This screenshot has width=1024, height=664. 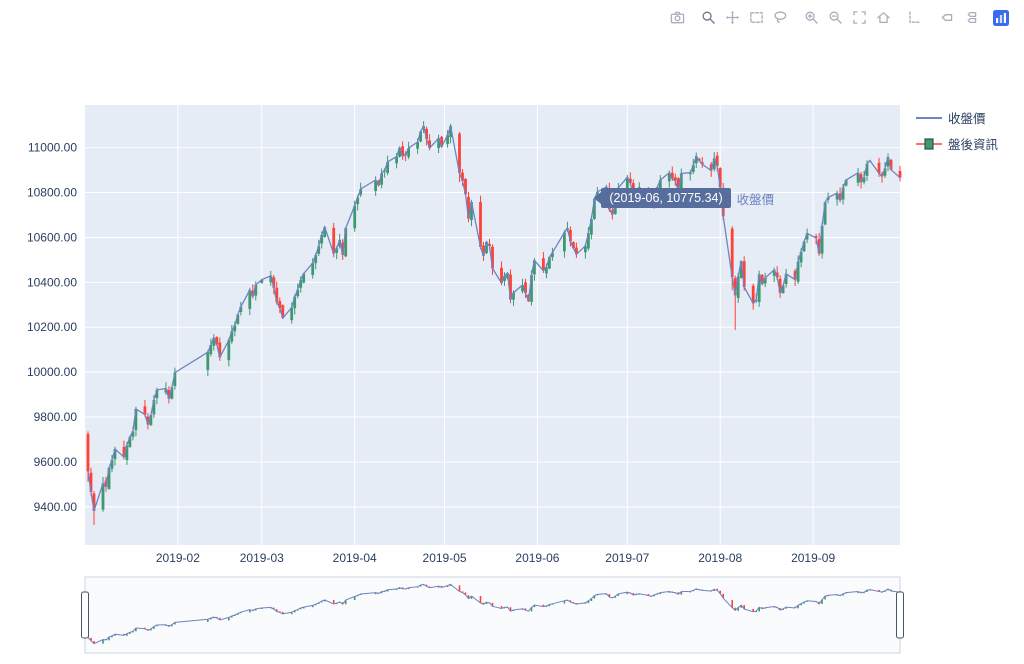 I want to click on rangeslider-handle-left, so click(x=85, y=615).